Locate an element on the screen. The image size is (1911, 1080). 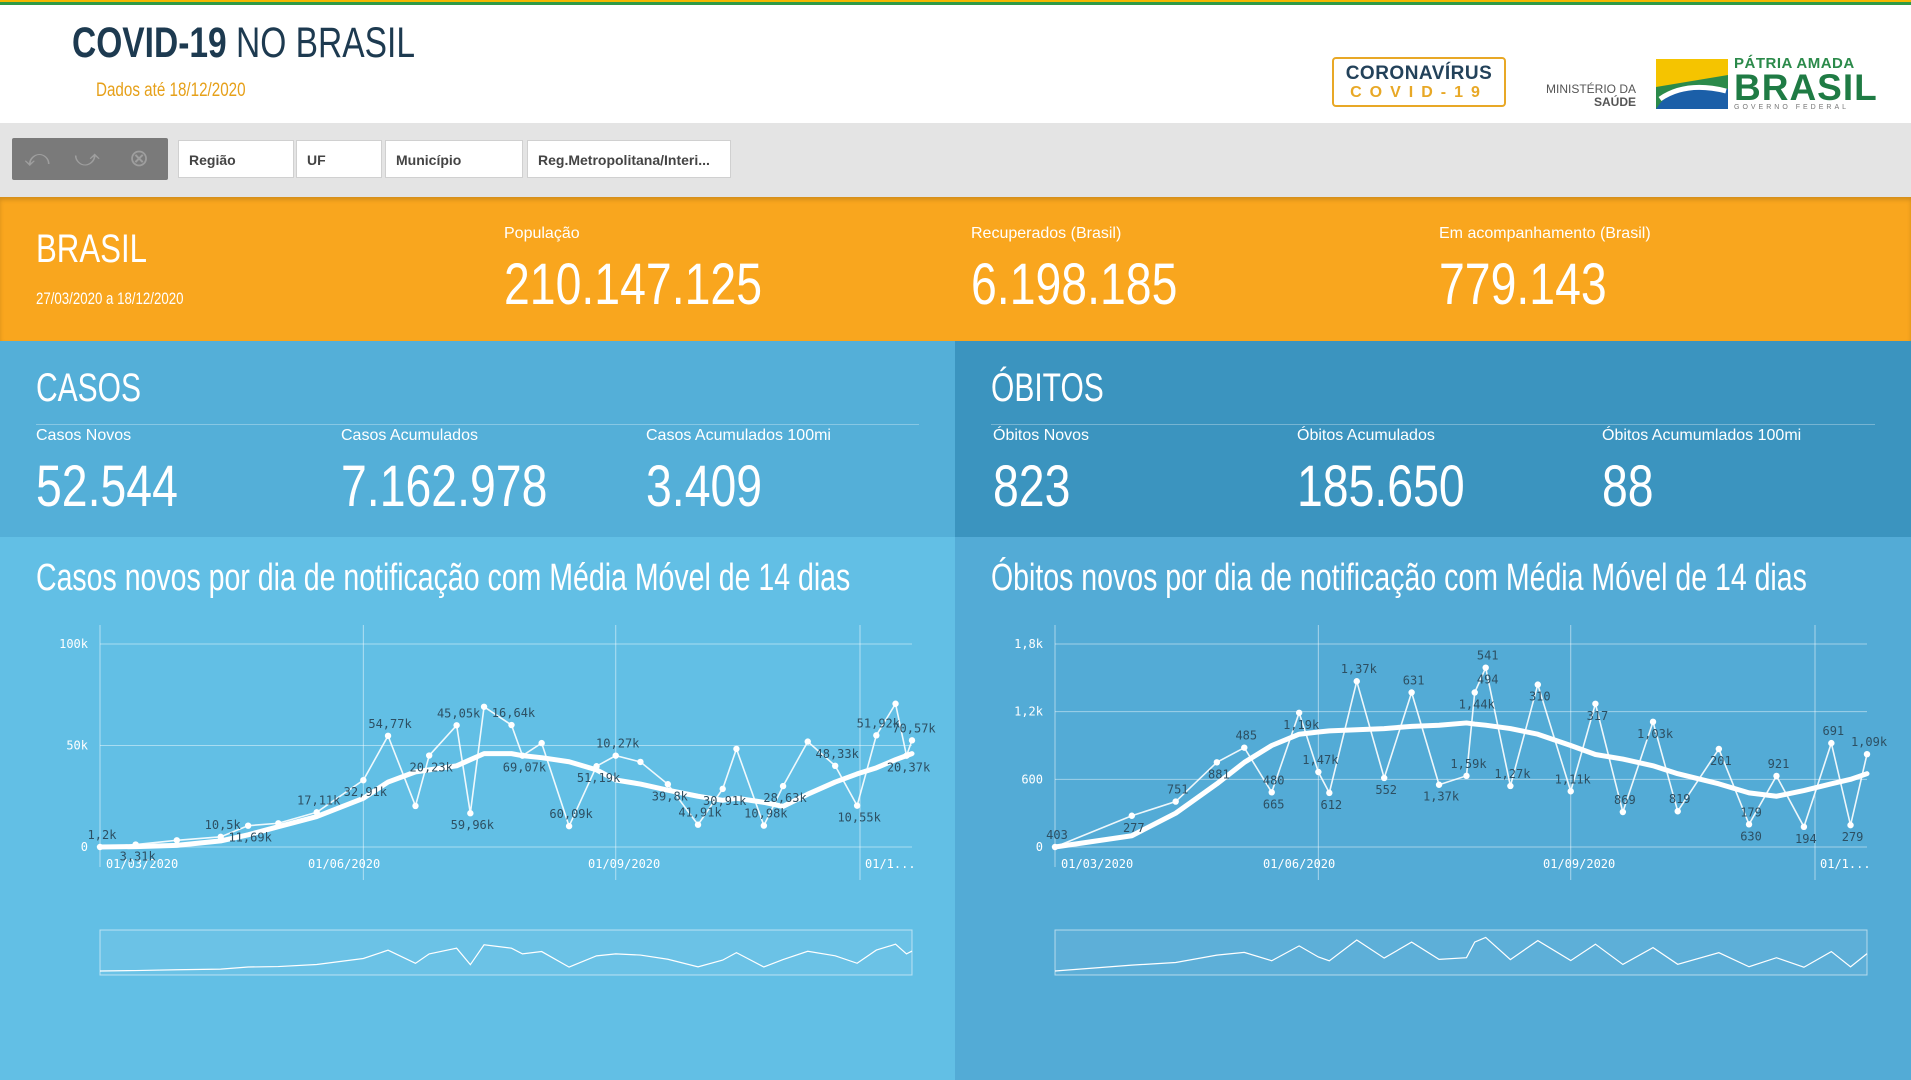
data-label: 869 is located at coordinates (1625, 800).